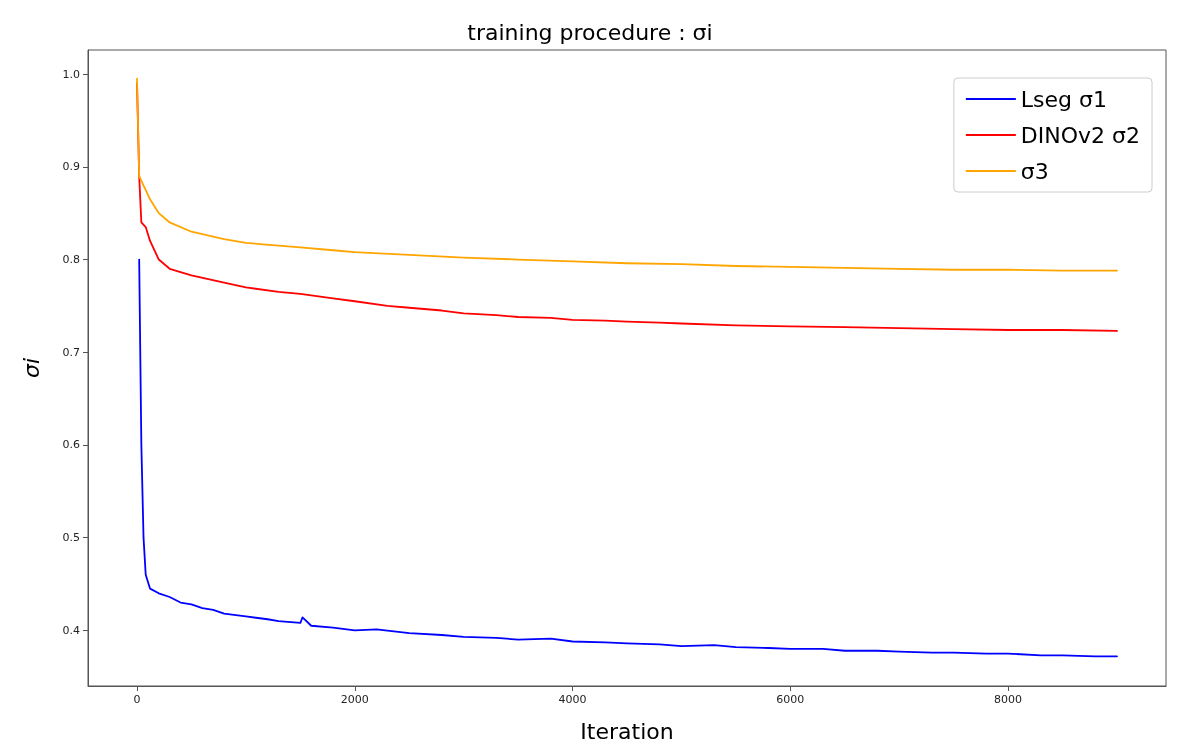  Describe the element at coordinates (71, 352) in the screenshot. I see `y-tick-label: 0.7` at that location.